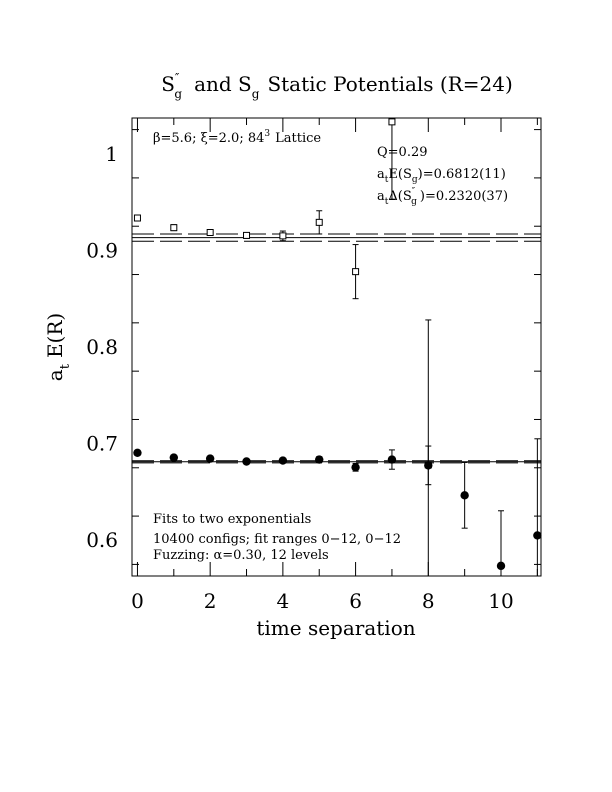 This screenshot has height=792, width=612. Describe the element at coordinates (355, 601) in the screenshot. I see `x-tick-label: 6` at that location.